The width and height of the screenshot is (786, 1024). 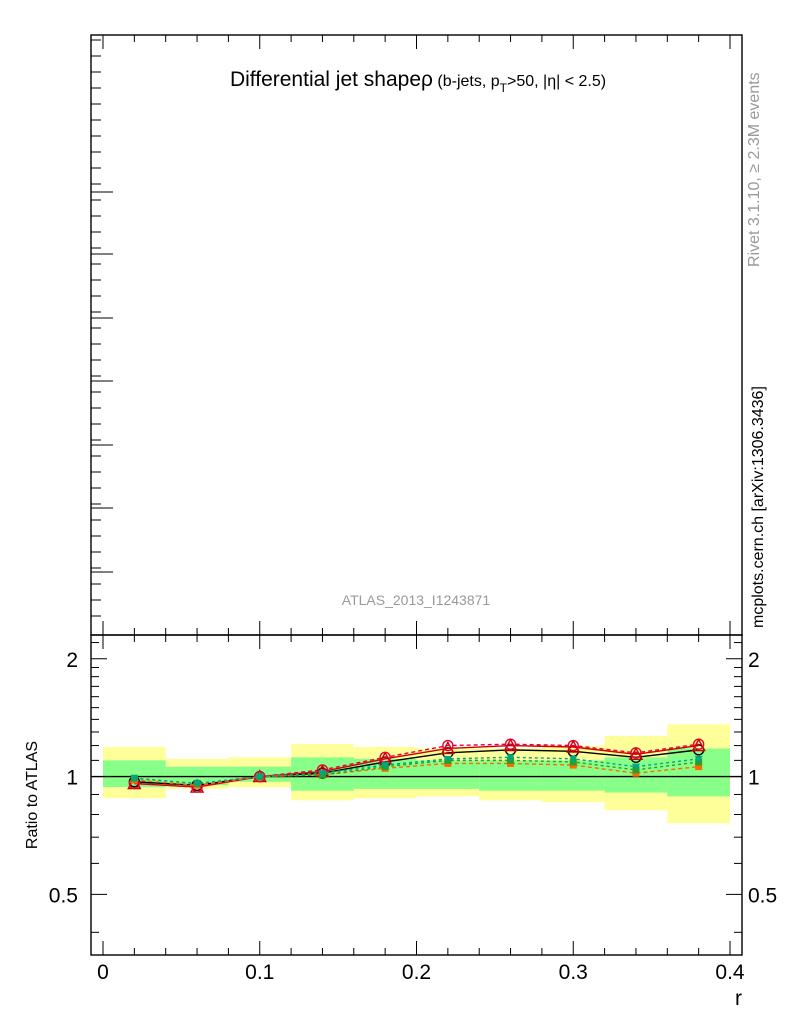 I want to click on x-tick-label: 0.4, so click(x=730, y=972).